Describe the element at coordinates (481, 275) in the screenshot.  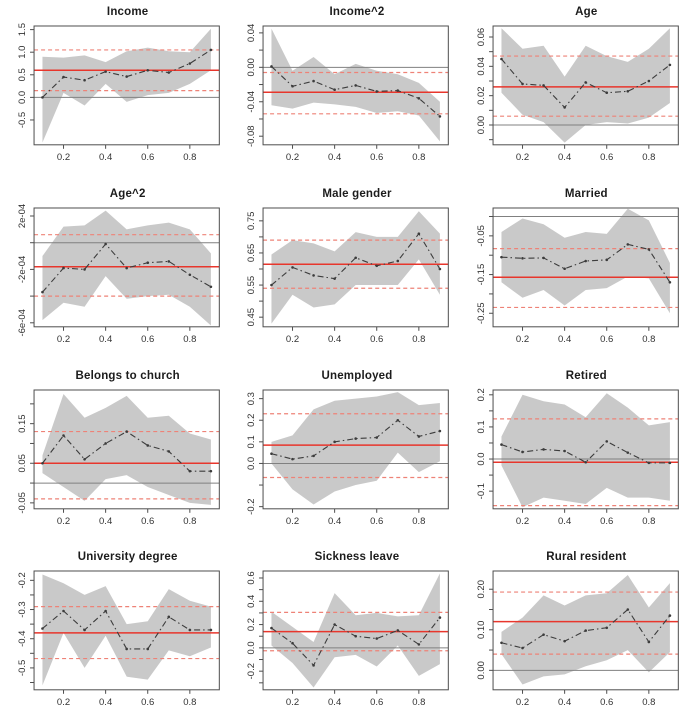
I see `y-tick-label: -0.15` at that location.